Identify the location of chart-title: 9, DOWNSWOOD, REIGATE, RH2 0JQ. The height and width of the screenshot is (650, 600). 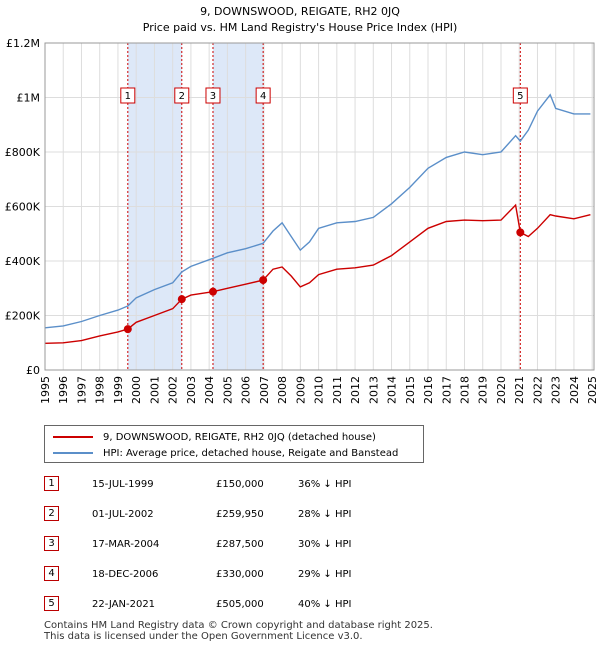
(300, 11).